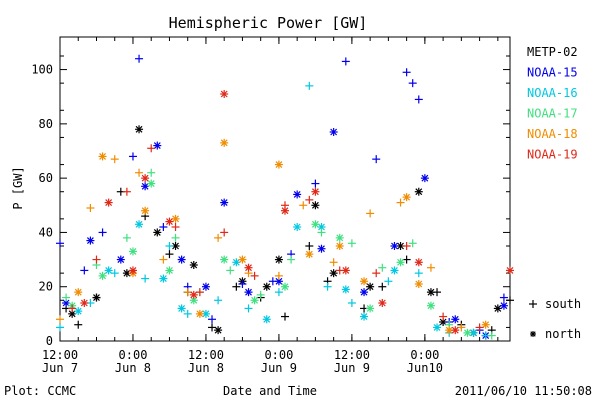  Describe the element at coordinates (46, 232) in the screenshot. I see `y-tick-label: 40` at that location.